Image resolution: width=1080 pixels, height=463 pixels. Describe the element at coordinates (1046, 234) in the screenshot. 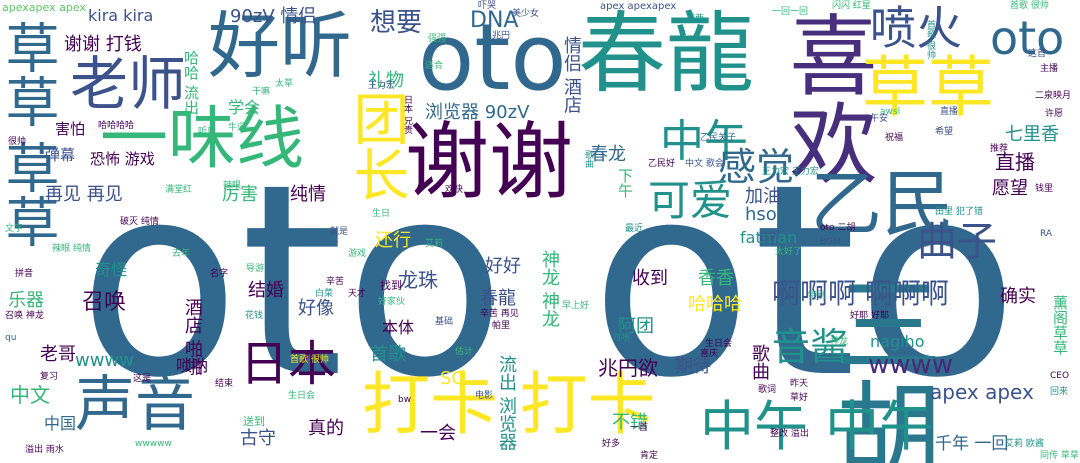

I see `word-cloud-word: RA` at that location.